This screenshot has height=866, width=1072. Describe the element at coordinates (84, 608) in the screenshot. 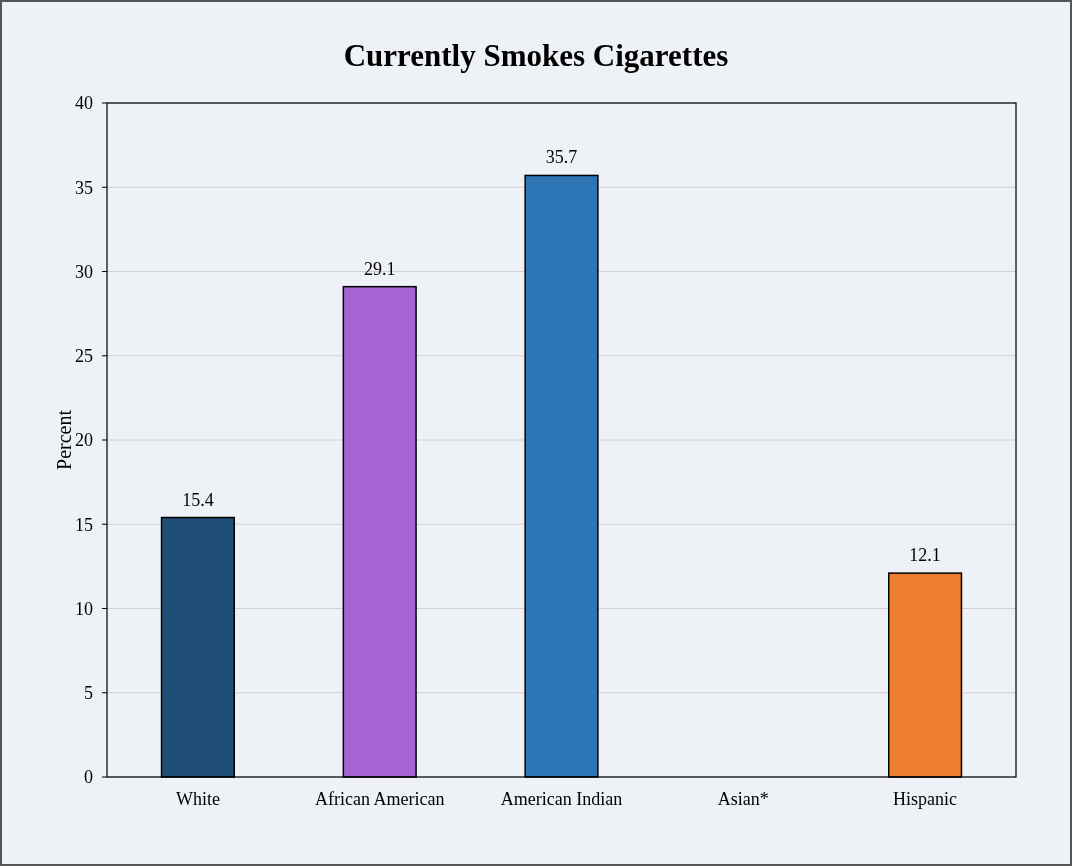

I see `y-tick-label: 10` at that location.